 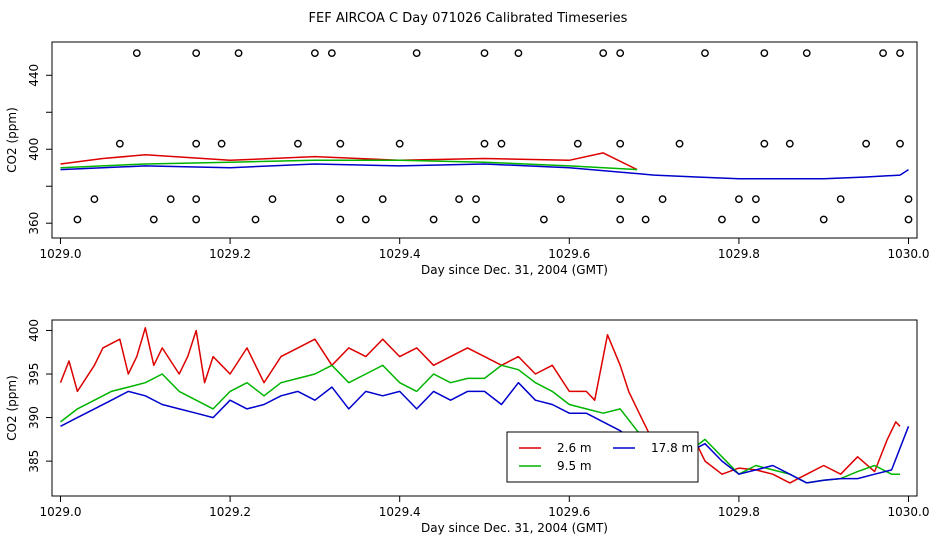 What do you see at coordinates (34, 374) in the screenshot?
I see `y-tick-label: 395` at bounding box center [34, 374].